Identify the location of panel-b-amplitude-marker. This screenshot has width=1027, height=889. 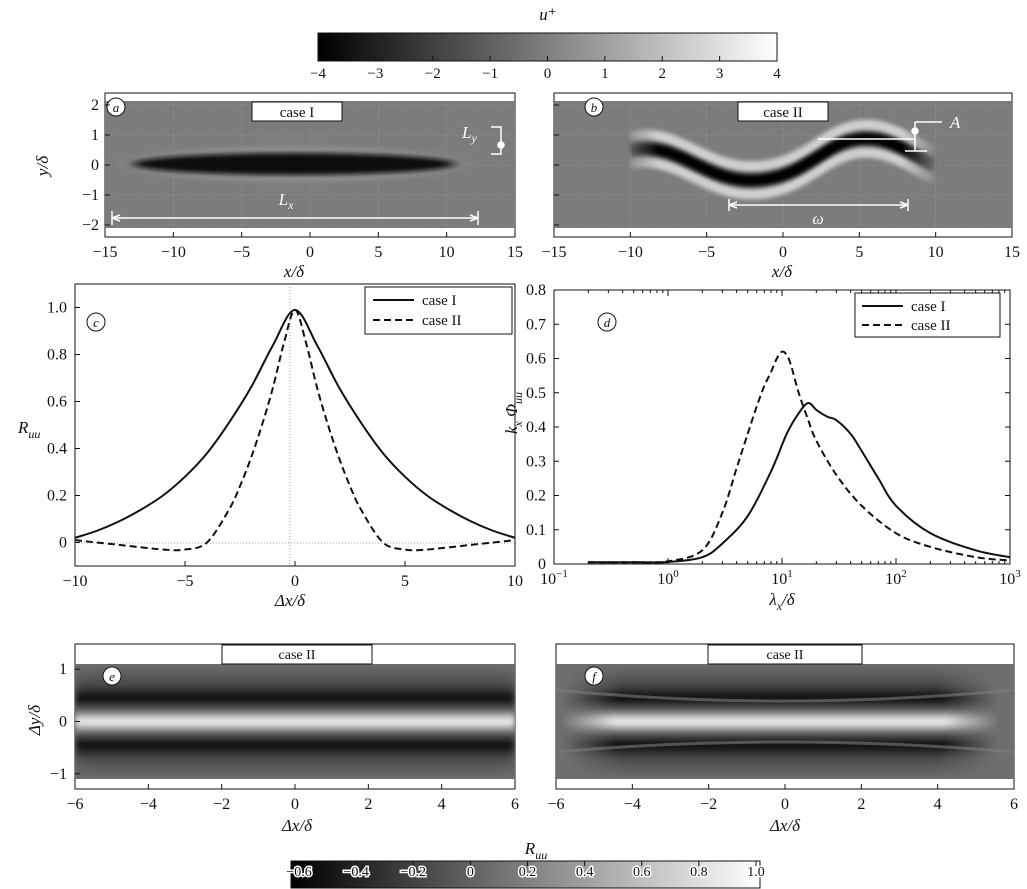
(880, 136).